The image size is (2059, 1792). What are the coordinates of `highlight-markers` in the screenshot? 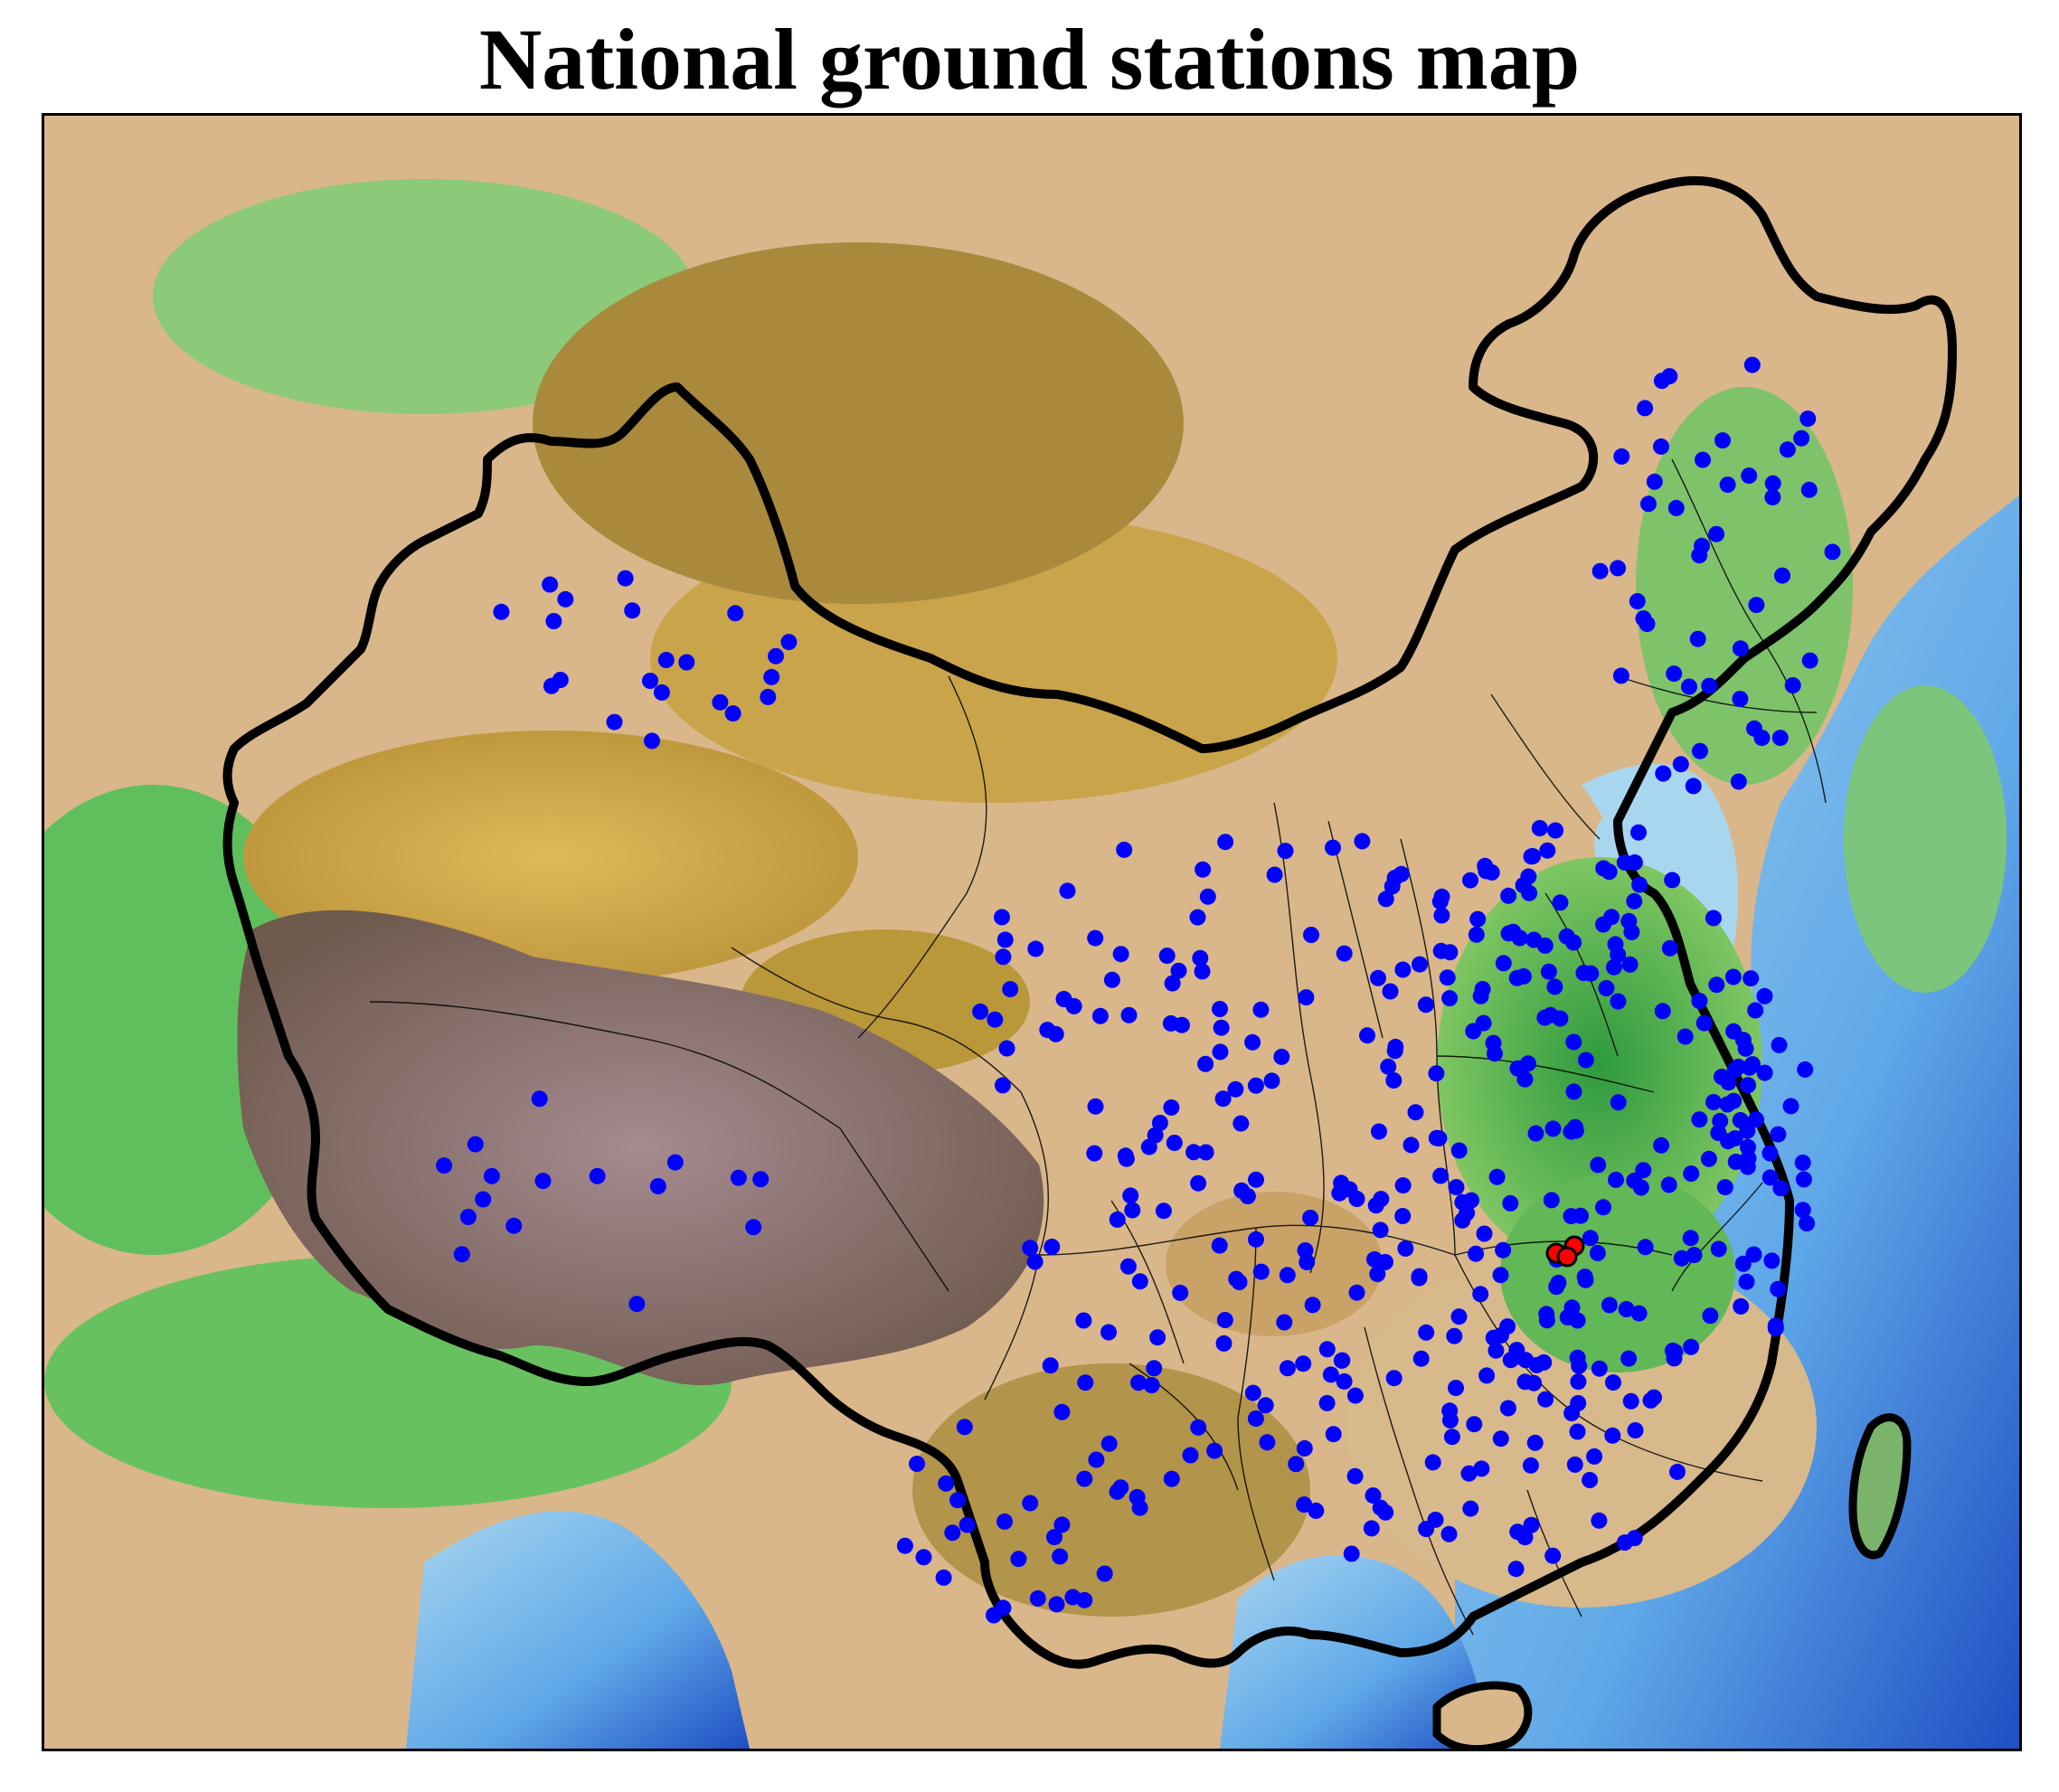 It's located at (1565, 1251).